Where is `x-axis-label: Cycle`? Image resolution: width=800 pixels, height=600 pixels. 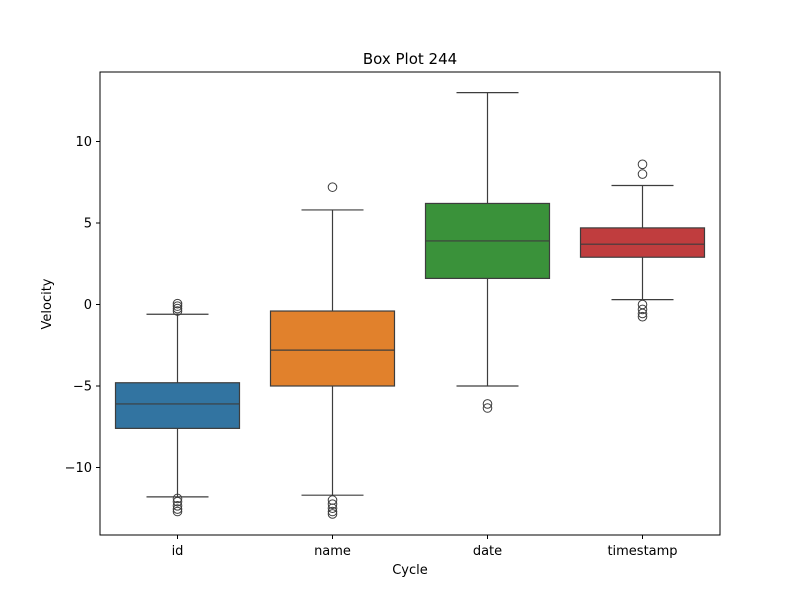
x-axis-label: Cycle is located at coordinates (410, 570).